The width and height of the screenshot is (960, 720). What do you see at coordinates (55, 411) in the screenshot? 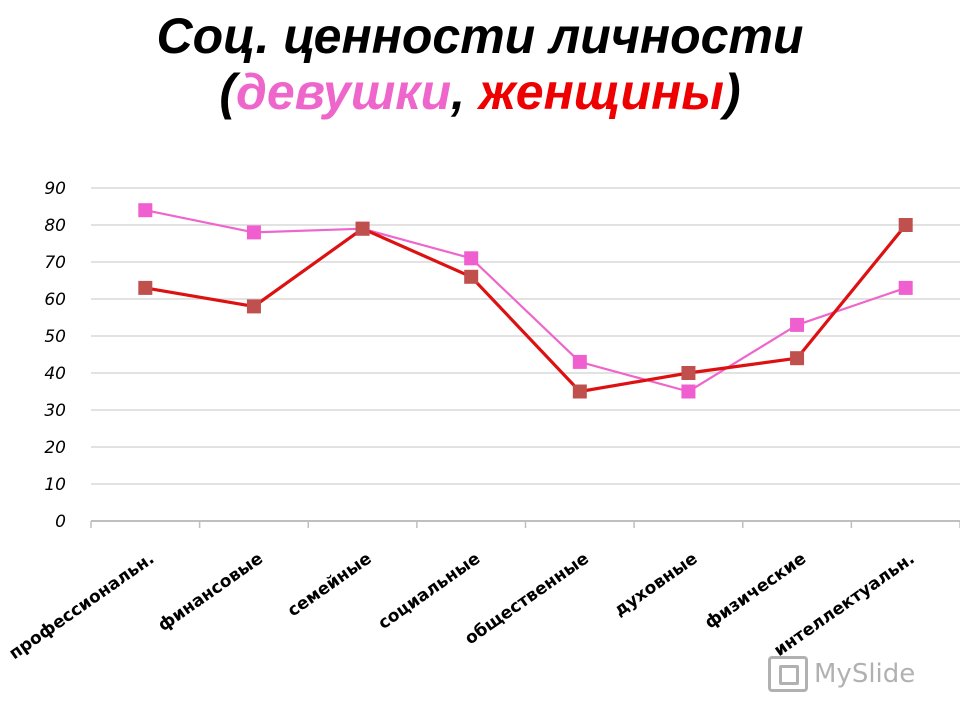
I see `y-tick-label: 30` at bounding box center [55, 411].